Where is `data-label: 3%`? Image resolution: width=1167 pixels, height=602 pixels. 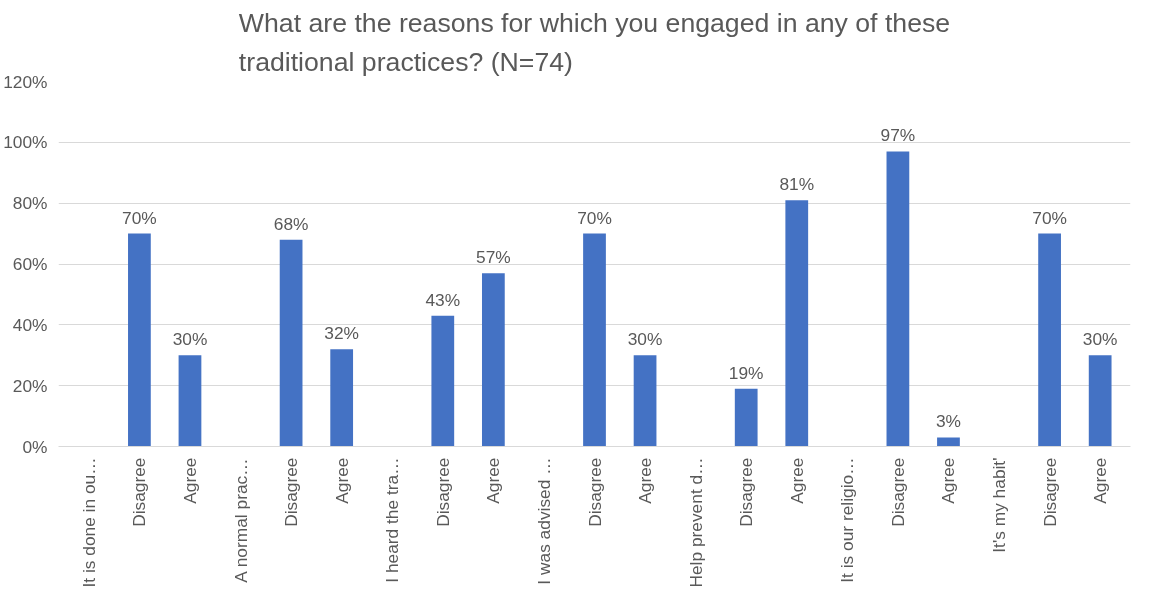 data-label: 3% is located at coordinates (948, 421).